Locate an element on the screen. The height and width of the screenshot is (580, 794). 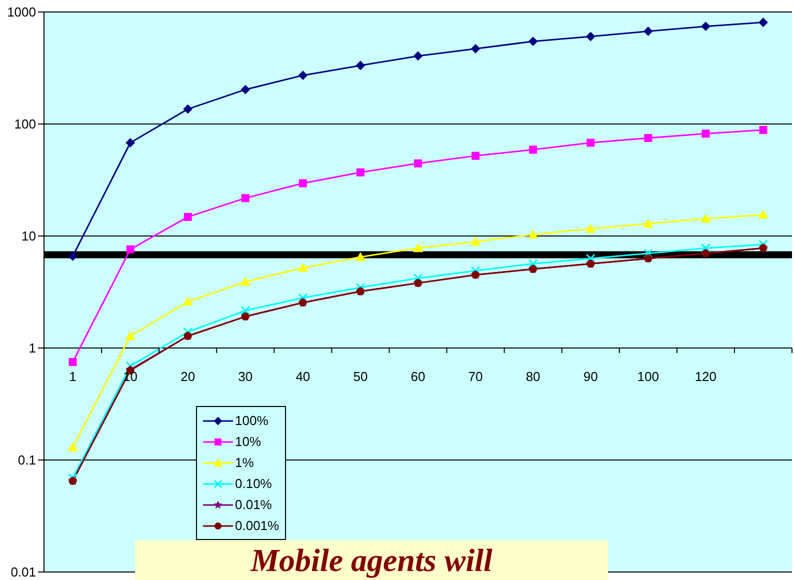
legend-label: 1% is located at coordinates (244, 462).